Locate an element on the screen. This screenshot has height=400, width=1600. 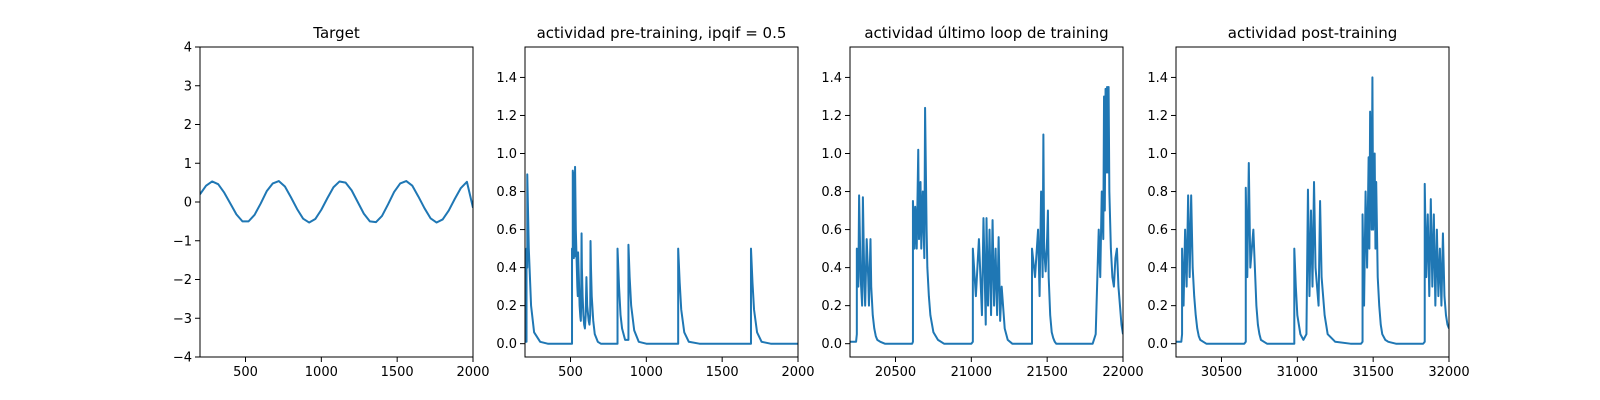
x-tick-label: 32000 is located at coordinates (1448, 372).